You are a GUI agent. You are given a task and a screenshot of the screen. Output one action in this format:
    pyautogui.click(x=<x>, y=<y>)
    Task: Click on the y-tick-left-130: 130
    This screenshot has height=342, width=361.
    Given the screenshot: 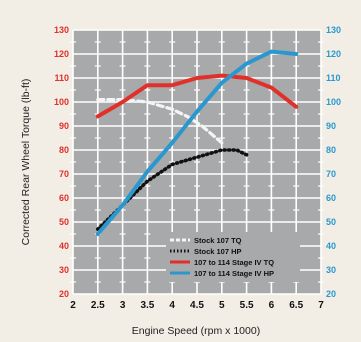 What is the action you would take?
    pyautogui.click(x=61, y=30)
    